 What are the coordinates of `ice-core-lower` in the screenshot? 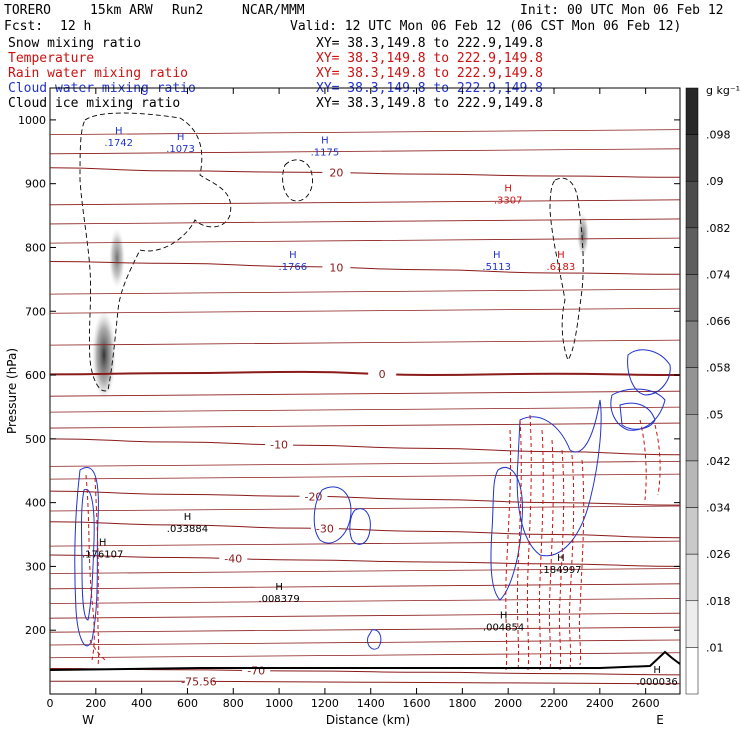 It's located at (104, 355).